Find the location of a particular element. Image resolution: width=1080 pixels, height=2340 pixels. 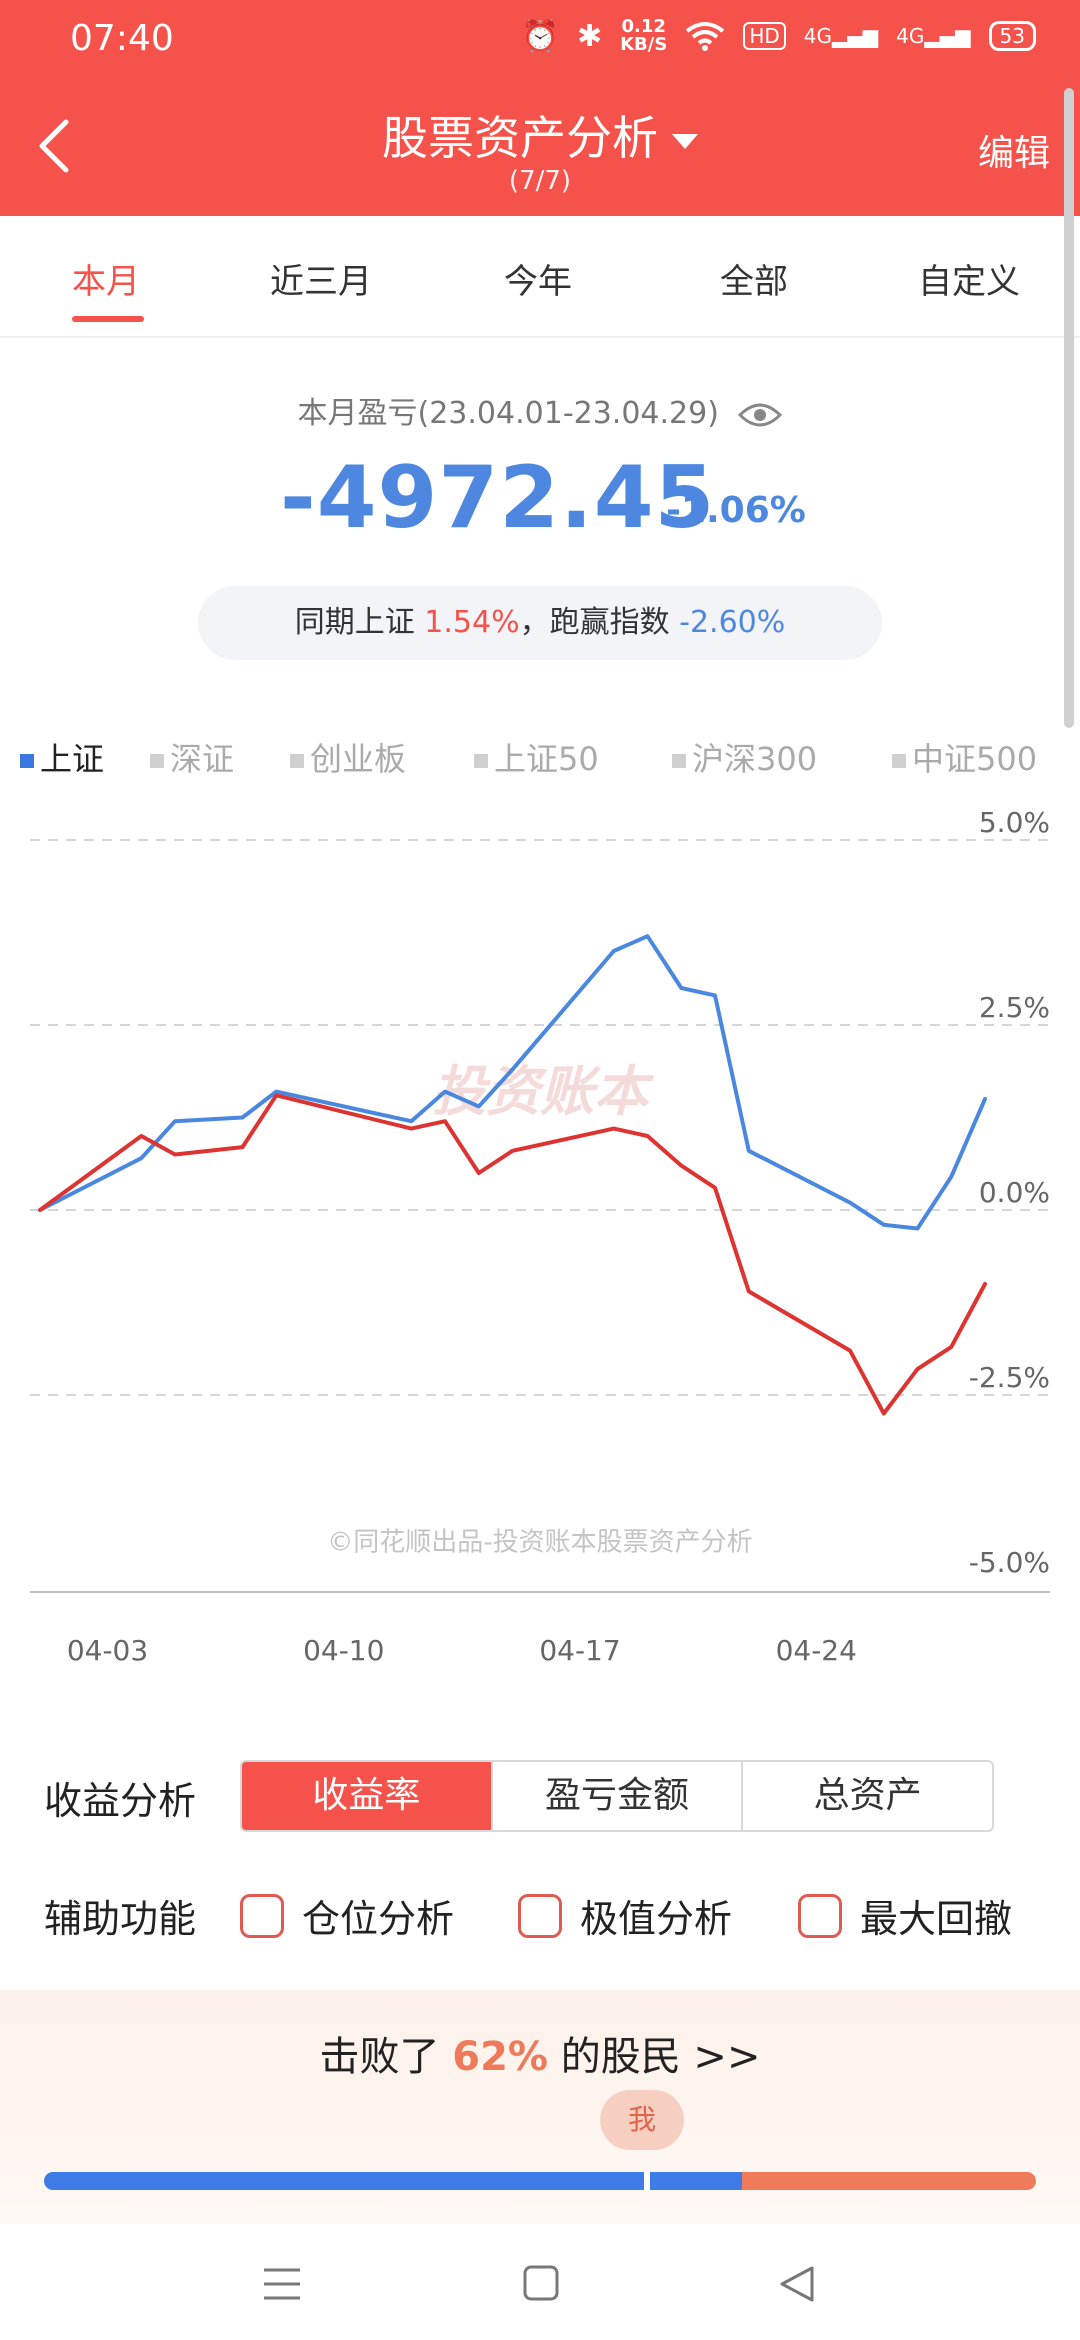

signal-icon-2: 4G▂▄▆ is located at coordinates (933, 36).